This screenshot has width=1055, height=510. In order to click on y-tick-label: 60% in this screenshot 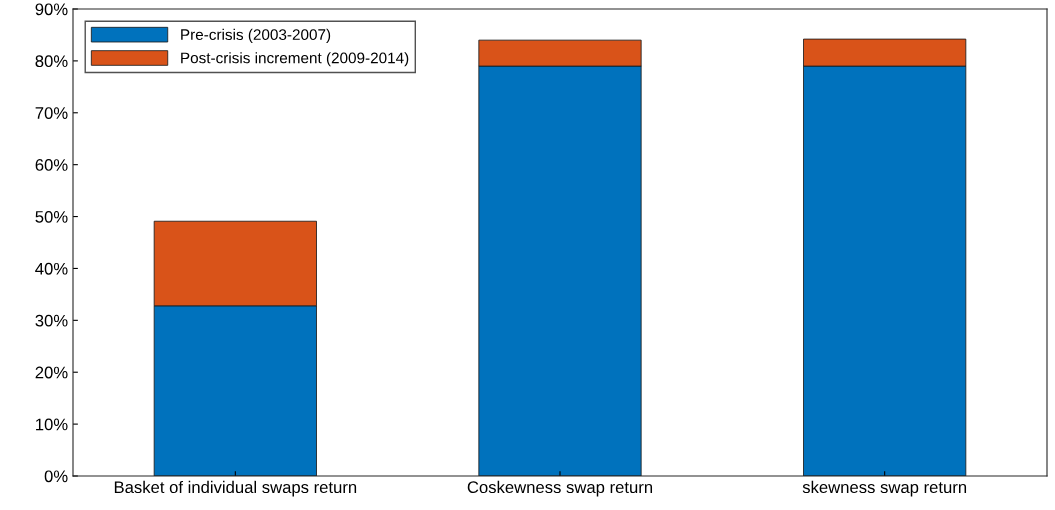, I will do `click(51, 165)`.